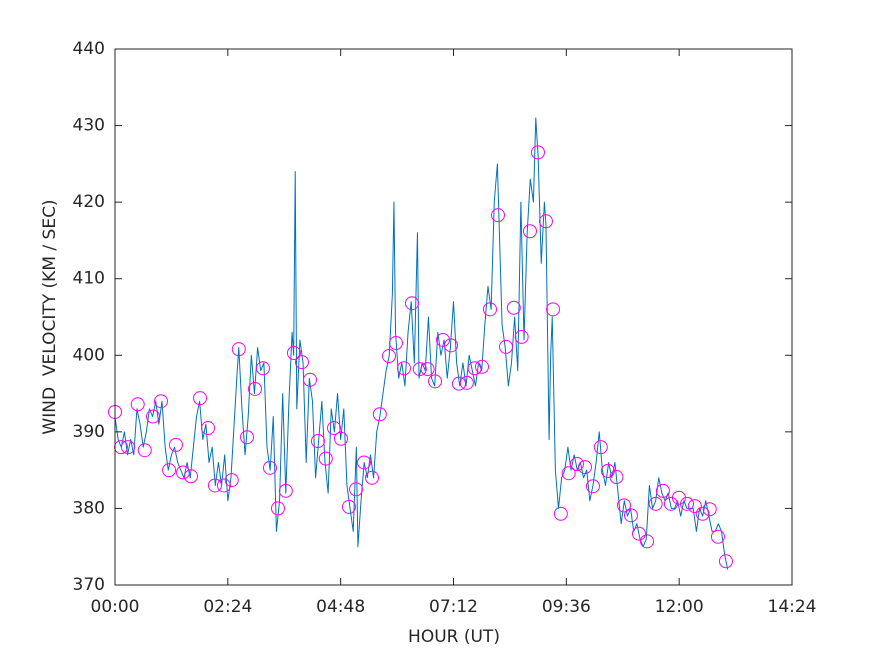  What do you see at coordinates (227, 607) in the screenshot?
I see `x-tick-label: 02:24` at bounding box center [227, 607].